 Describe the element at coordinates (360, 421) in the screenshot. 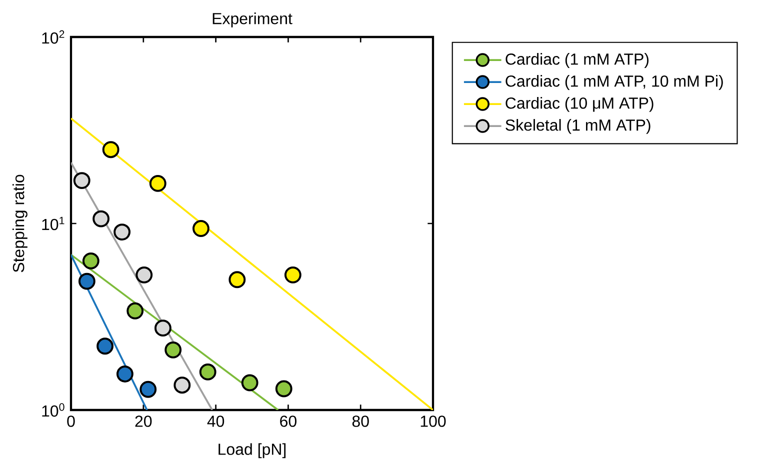

I see `x-tick-label: 80` at that location.